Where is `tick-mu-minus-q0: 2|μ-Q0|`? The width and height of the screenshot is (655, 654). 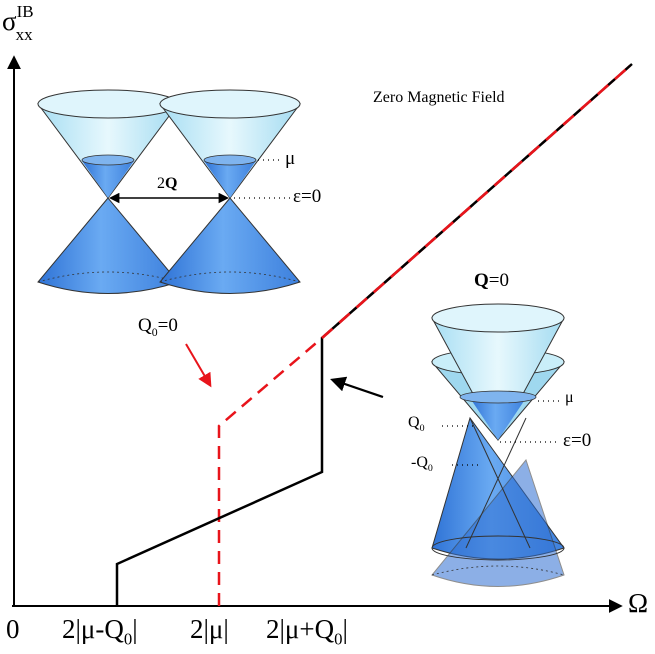 tick-mu-minus-q0: 2|μ-Q0| is located at coordinates (100, 631).